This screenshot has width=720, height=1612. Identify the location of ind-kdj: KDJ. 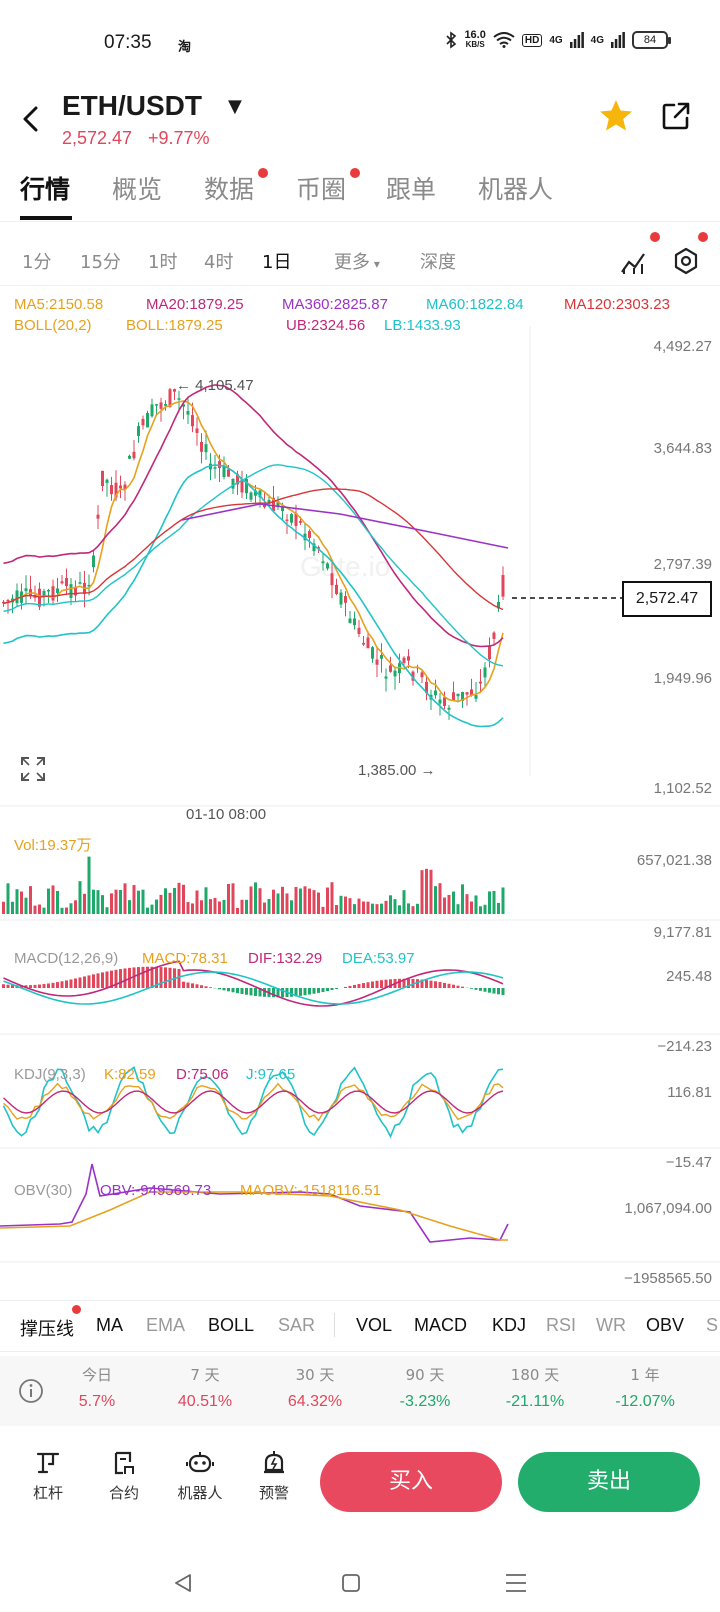
(509, 1325).